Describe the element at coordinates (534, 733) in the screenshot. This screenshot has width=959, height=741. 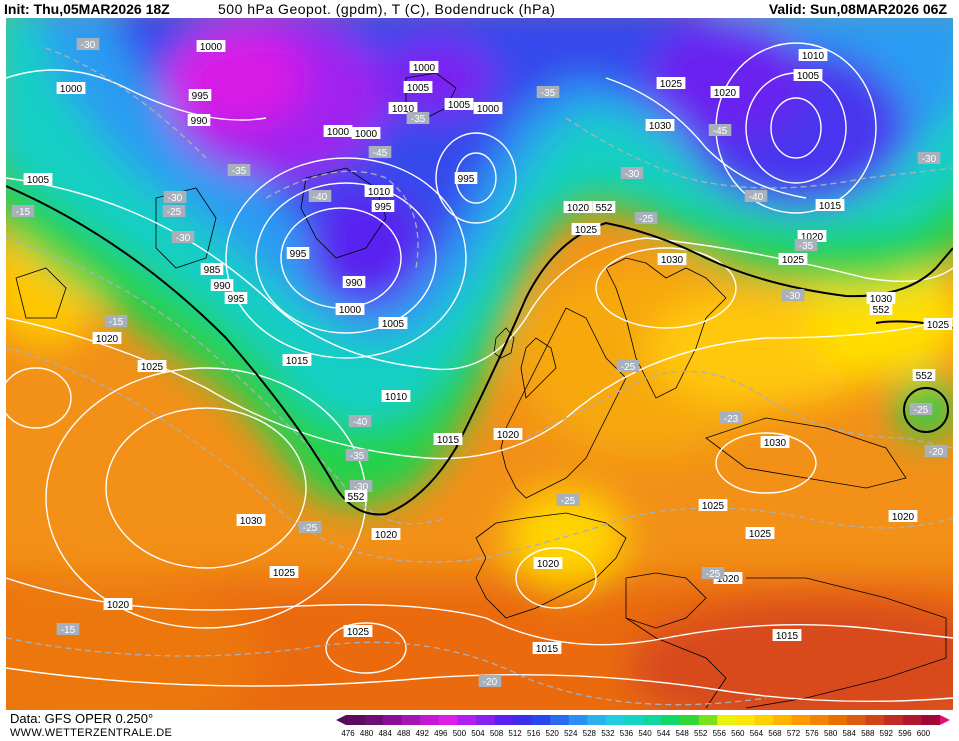
I see `colorbar-tick-label: 516` at that location.